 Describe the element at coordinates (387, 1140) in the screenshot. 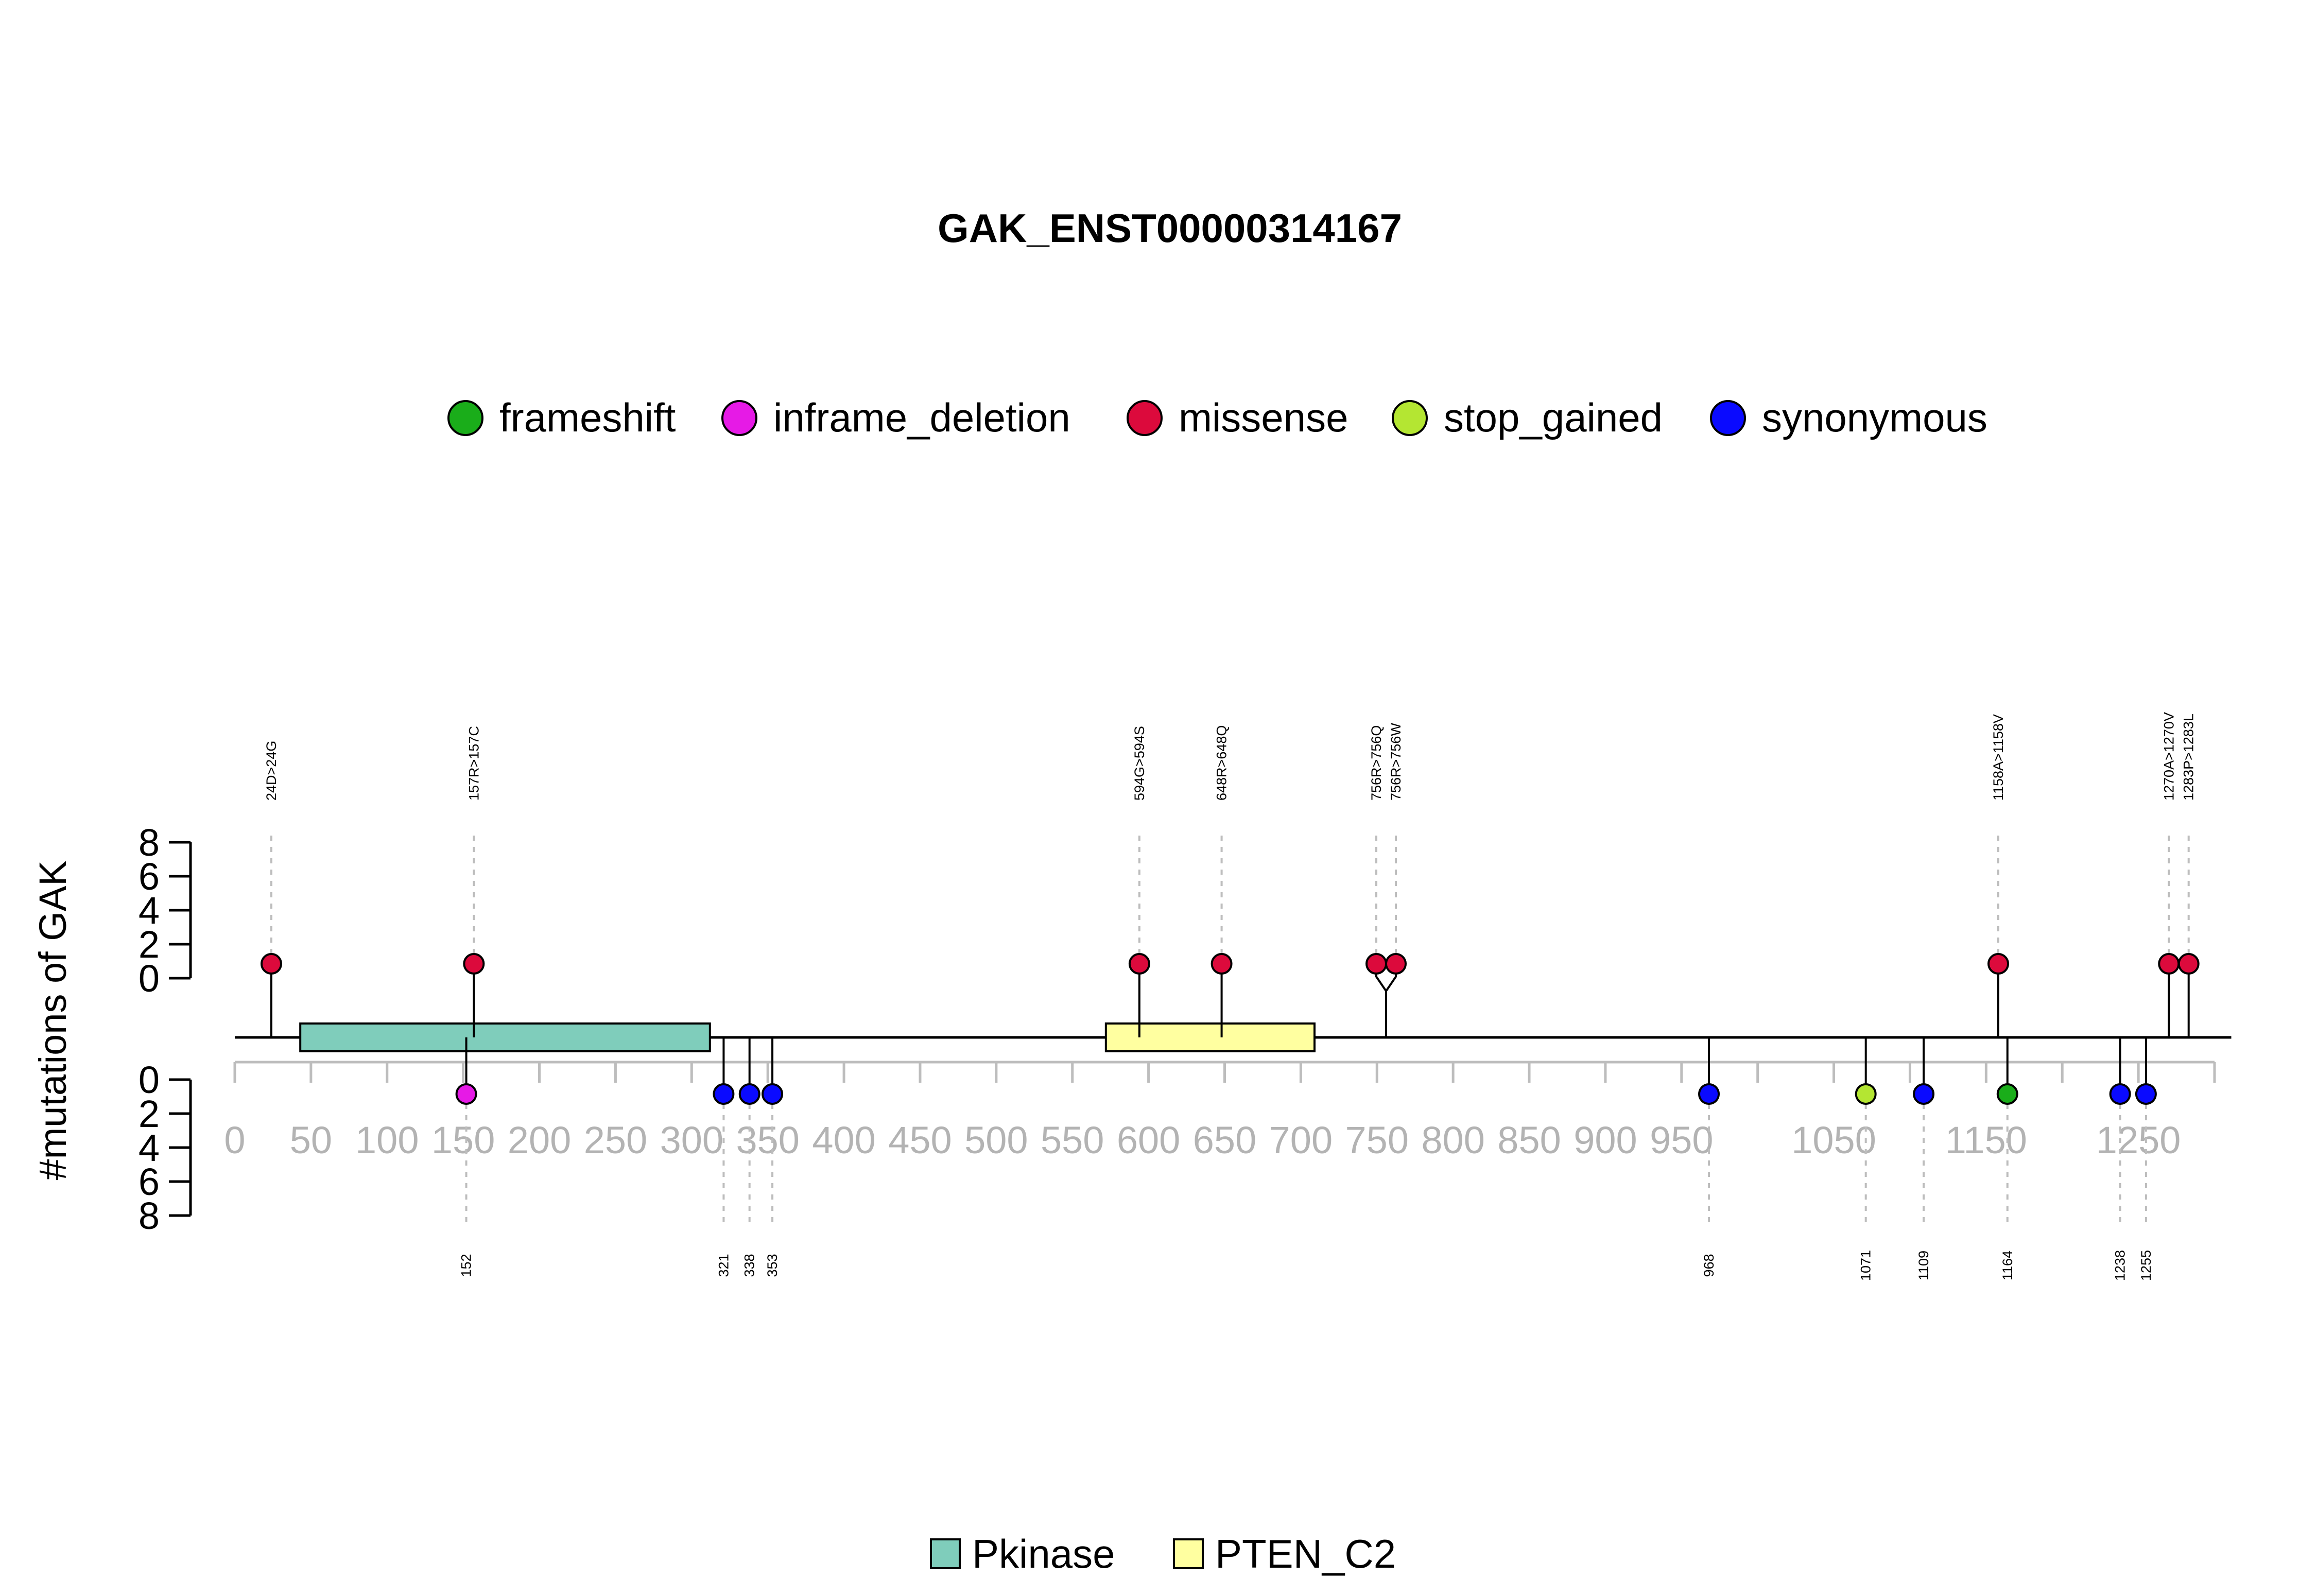

I see `x-tick-label: 100` at that location.